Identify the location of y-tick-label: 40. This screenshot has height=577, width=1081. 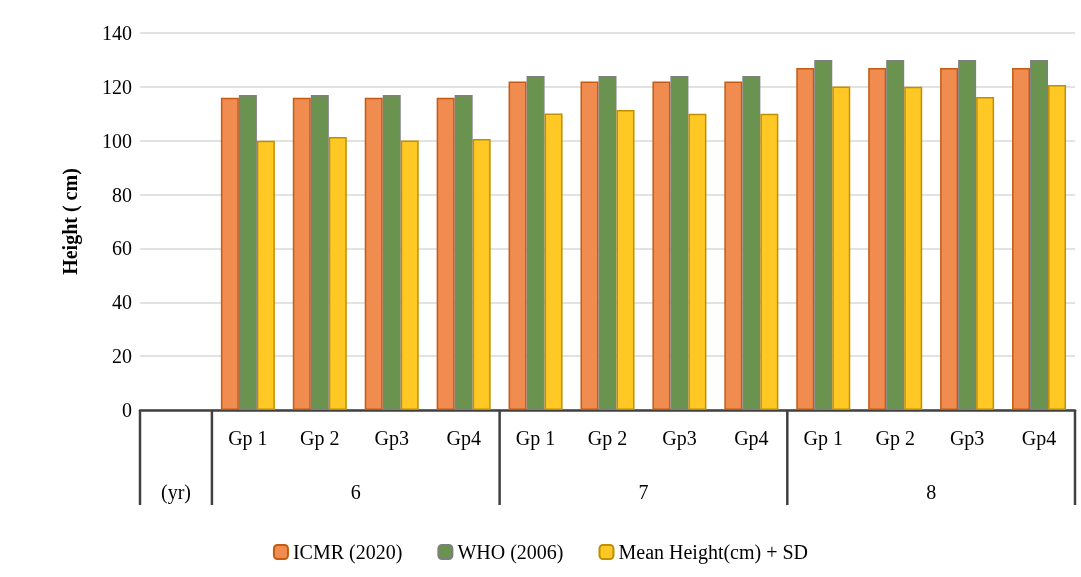
(122, 302).